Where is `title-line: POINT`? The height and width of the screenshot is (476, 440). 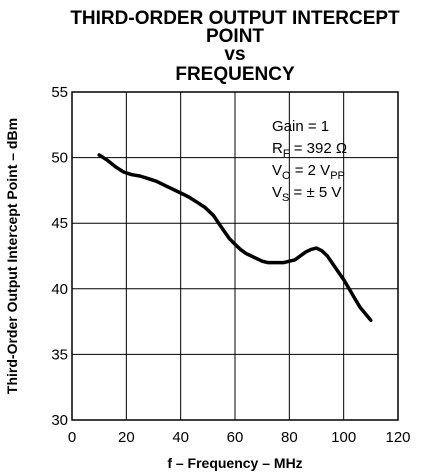
title-line: POINT is located at coordinates (235, 36).